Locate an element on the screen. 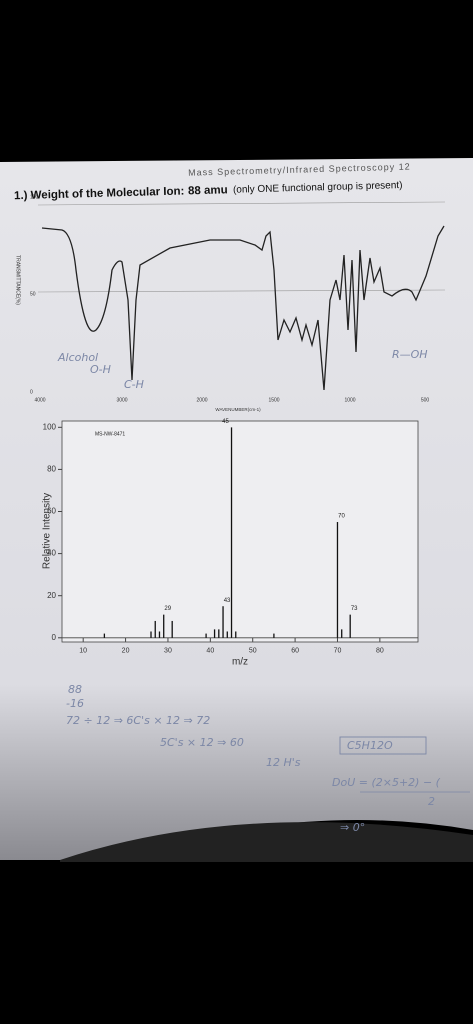 This screenshot has height=1024, width=473. note: -16 is located at coordinates (75, 703).